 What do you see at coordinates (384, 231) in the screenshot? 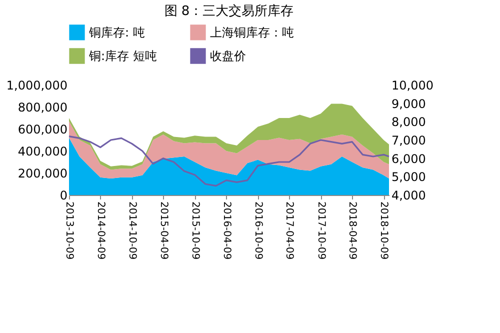
I see `x-tick-label: 2018-10-09` at bounding box center [384, 231].